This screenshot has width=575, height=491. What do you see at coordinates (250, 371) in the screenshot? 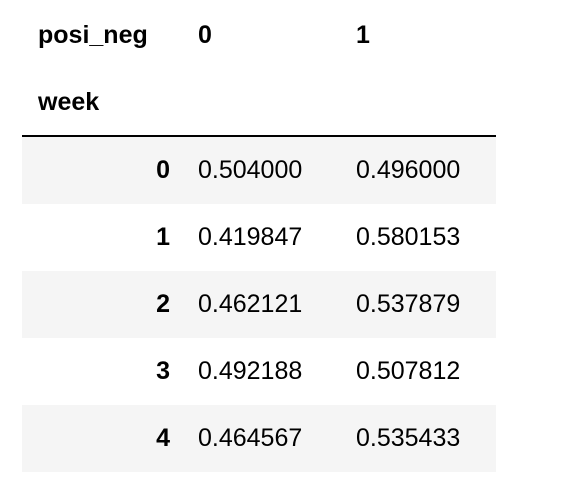
I see `table-cell: 0.492188` at bounding box center [250, 371].